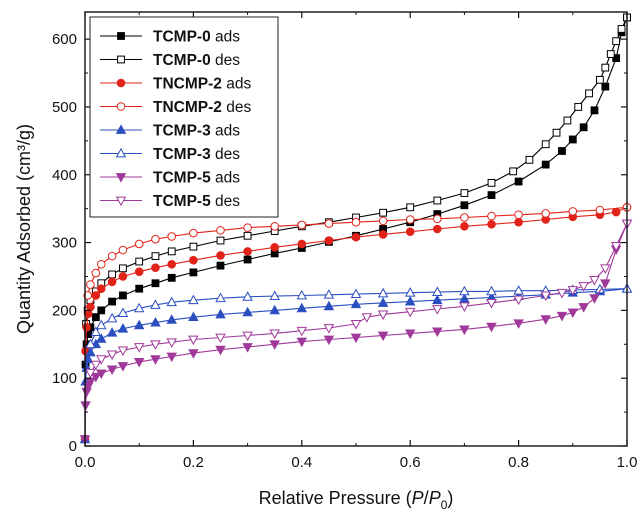 This screenshot has height=513, width=641. What do you see at coordinates (170, 37) in the screenshot?
I see `legend-item-tcmp-0-ads: TCMP-0 ads` at bounding box center [170, 37].